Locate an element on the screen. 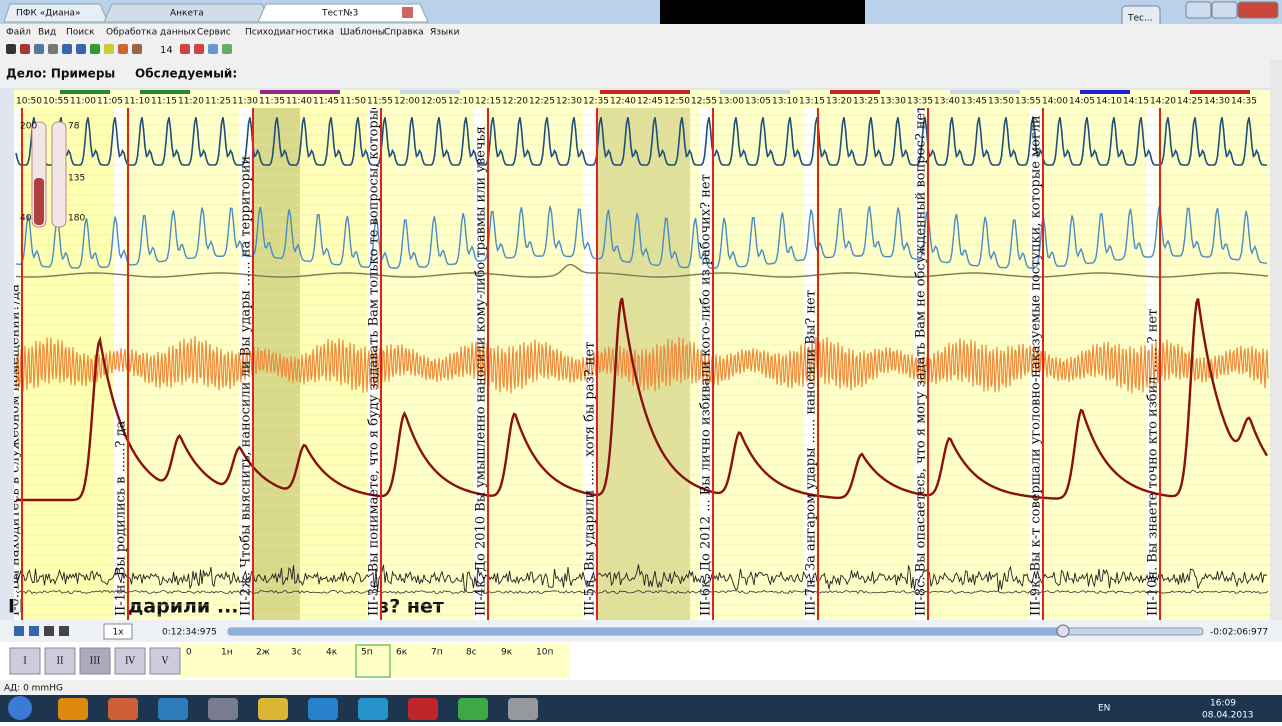 This screenshot has height=726, width=1282. menu-item: Психодиагностика is located at coordinates (289, 33).